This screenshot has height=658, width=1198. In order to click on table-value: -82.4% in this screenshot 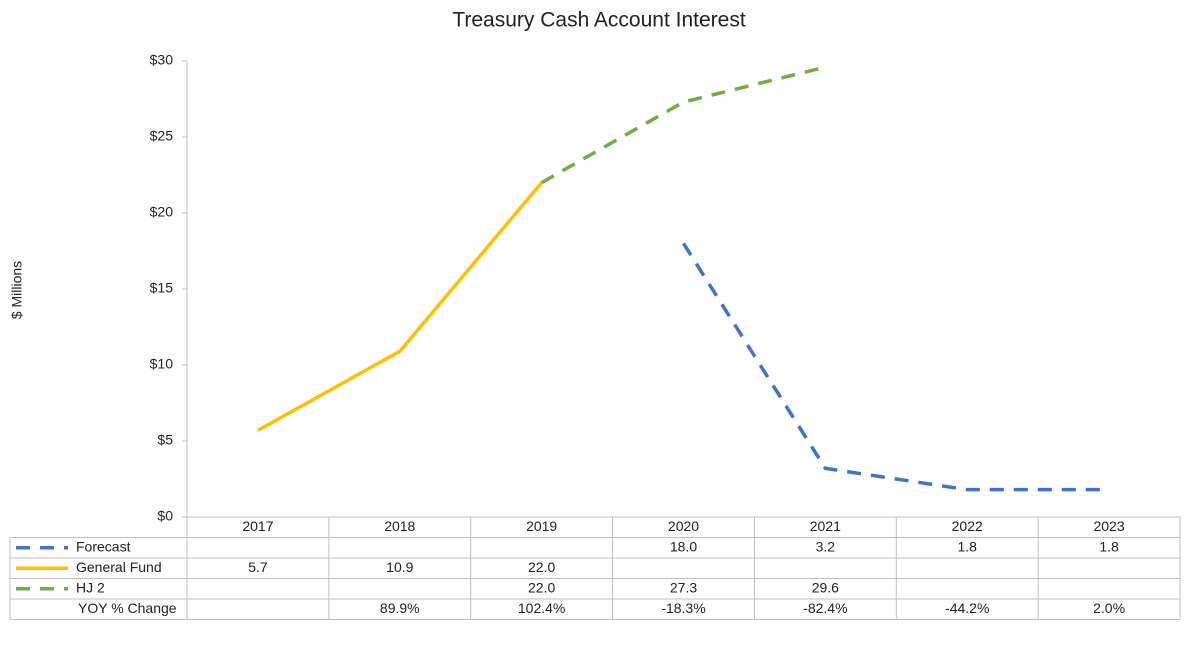, I will do `click(825, 608)`.